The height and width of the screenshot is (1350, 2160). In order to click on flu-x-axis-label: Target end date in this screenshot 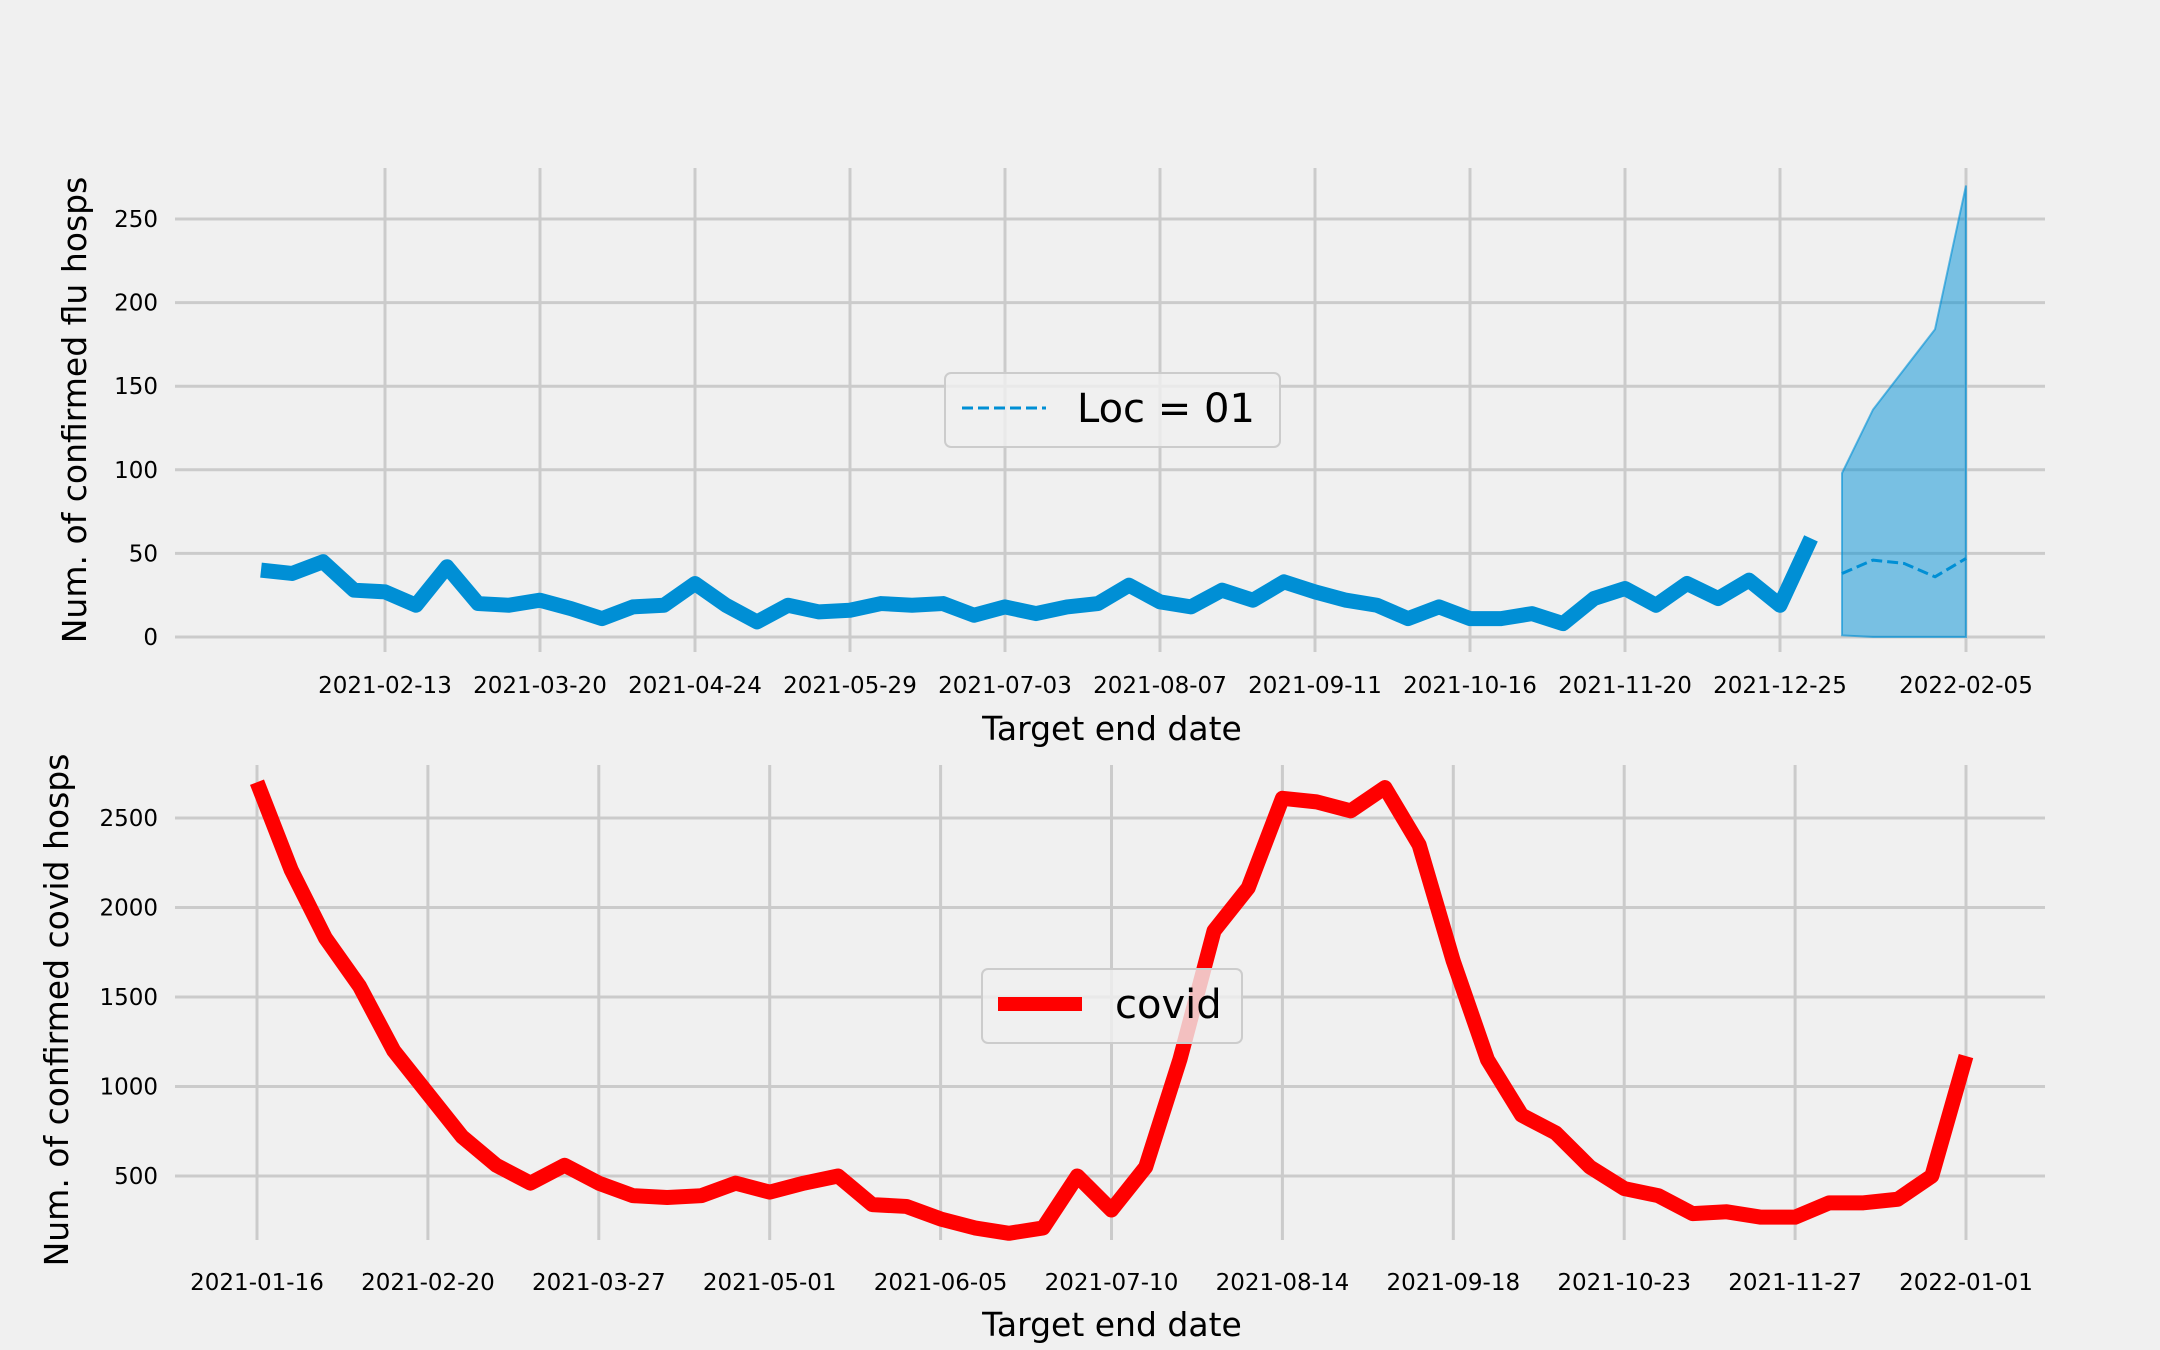, I will do `click(1111, 728)`.